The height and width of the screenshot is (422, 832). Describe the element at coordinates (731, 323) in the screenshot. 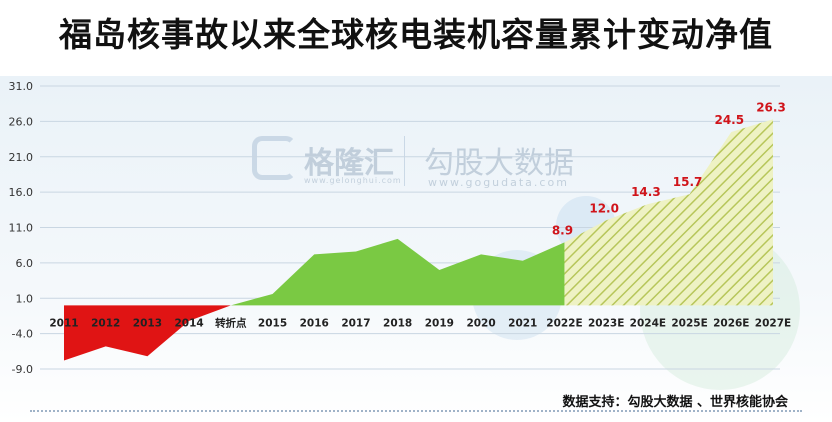

I see `x-tick-label: 2026E` at that location.